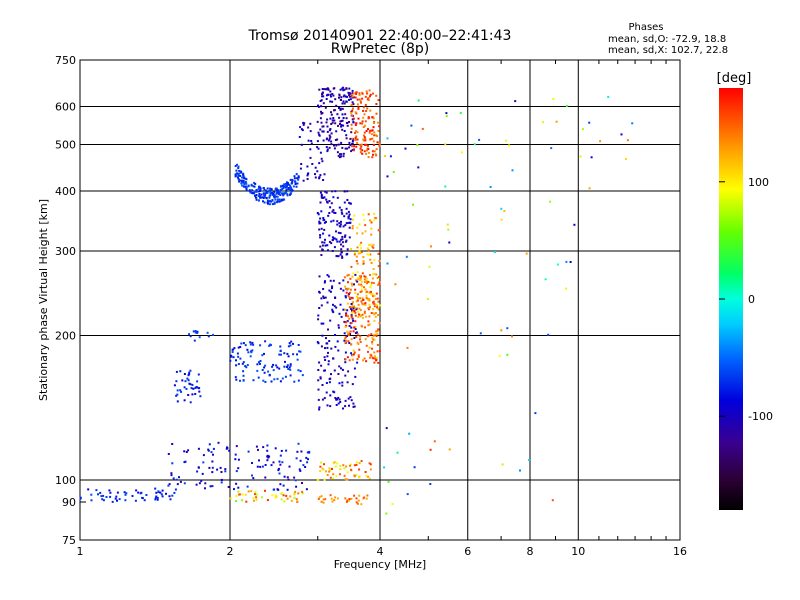 The image size is (800, 600). I want to click on x-tick-label: 6, so click(467, 551).